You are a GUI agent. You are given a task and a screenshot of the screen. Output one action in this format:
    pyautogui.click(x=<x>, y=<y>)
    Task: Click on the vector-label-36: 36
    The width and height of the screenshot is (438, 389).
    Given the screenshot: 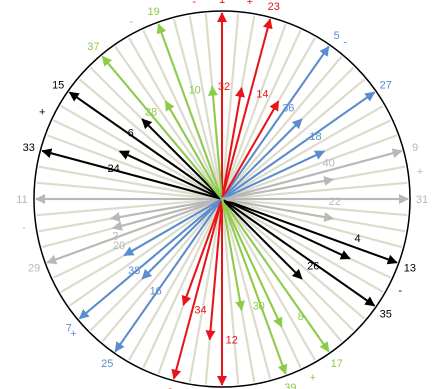 What is the action you would take?
    pyautogui.click(x=288, y=109)
    